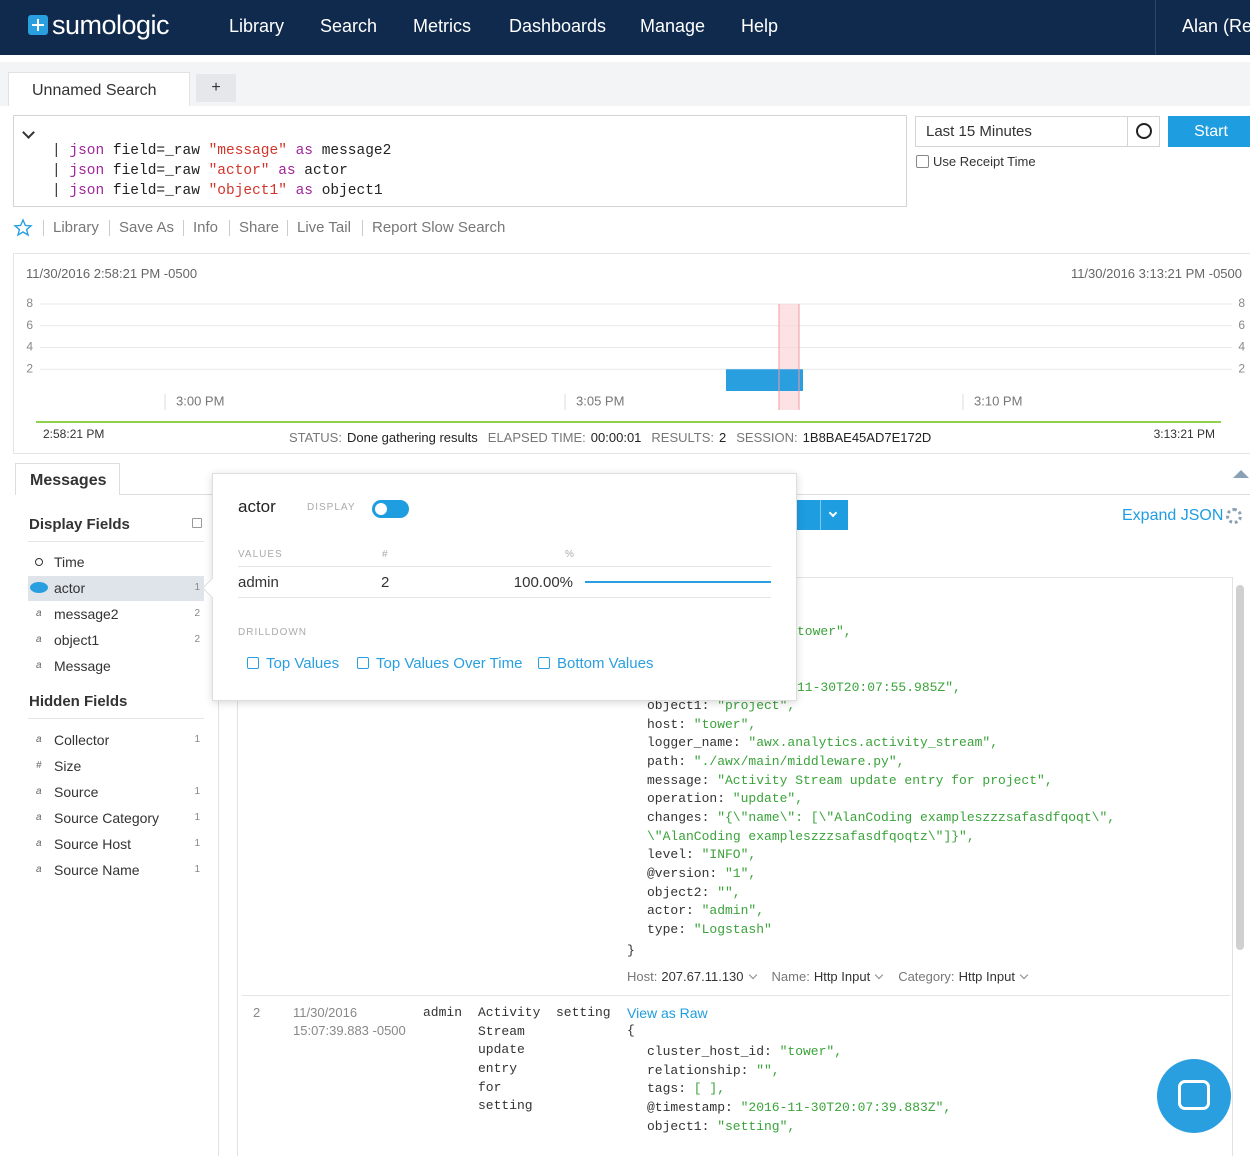 Image resolution: width=1250 pixels, height=1156 pixels. I want to click on json-key: object1:, so click(678, 705).